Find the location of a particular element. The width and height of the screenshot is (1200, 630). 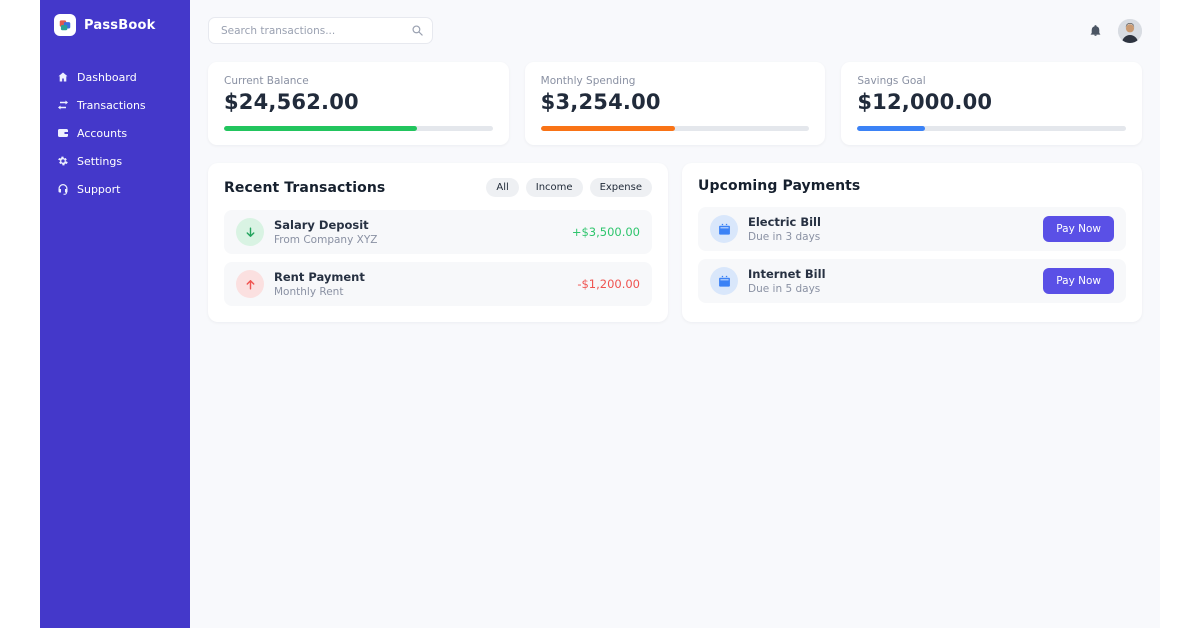

stat-card-current-balance: Current Balance $24,562.00 is located at coordinates (358, 103).